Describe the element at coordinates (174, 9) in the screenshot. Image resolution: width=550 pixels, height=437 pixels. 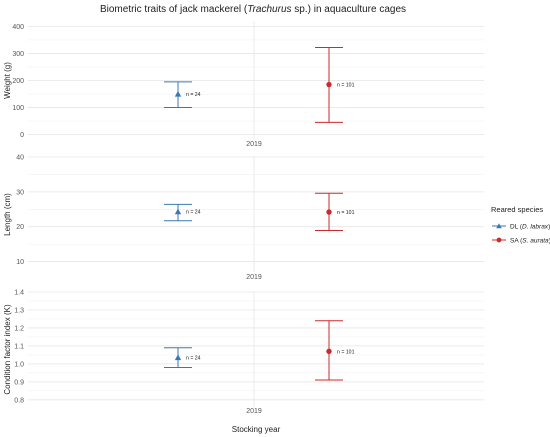
I see `chart-title-part-1: Biometric traits of jack mackerel (` at that location.